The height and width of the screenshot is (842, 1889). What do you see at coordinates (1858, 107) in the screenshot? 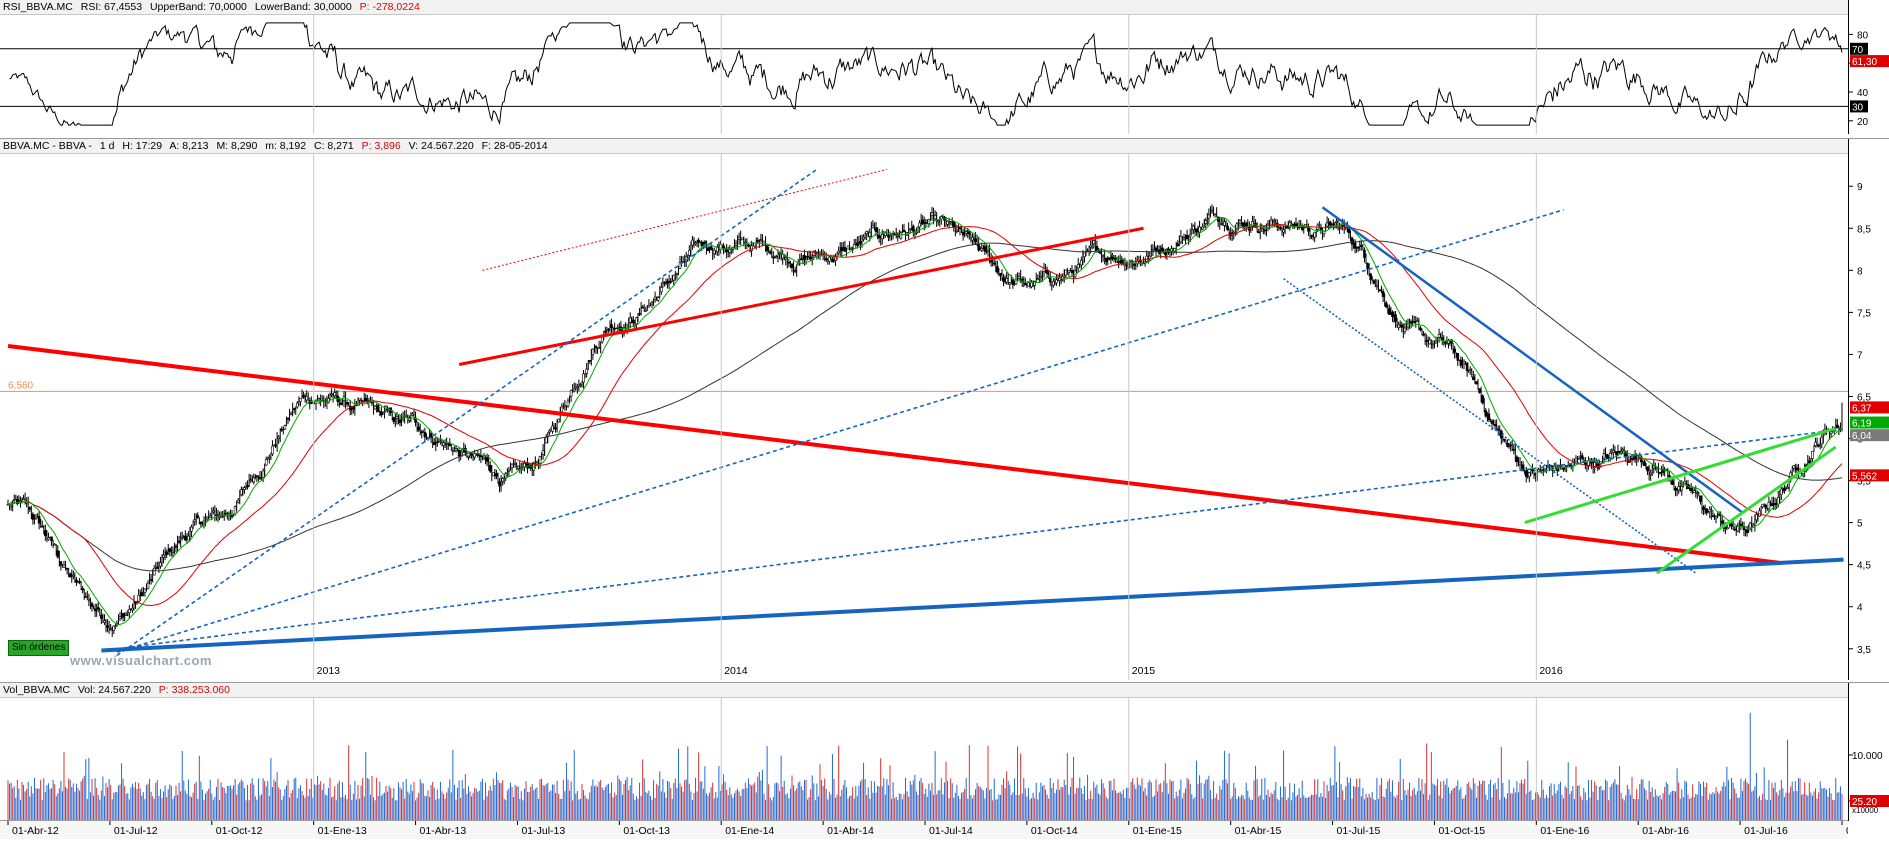
I see `rsi-badge-label: 30` at bounding box center [1858, 107].